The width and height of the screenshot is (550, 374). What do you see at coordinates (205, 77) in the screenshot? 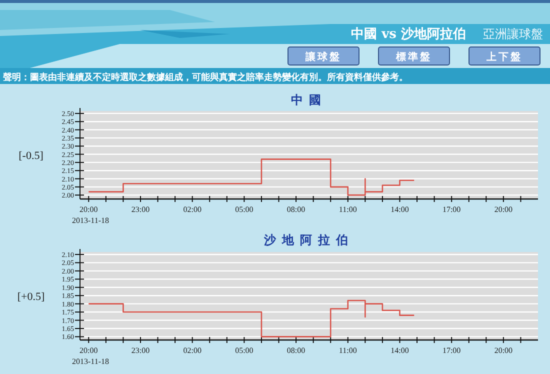
I see `text: 聲明：圖表由非連續及不定時選取之數據組成，可能與真實之賠率走勢變化有別。所有資料僅供參考。` at bounding box center [205, 77].